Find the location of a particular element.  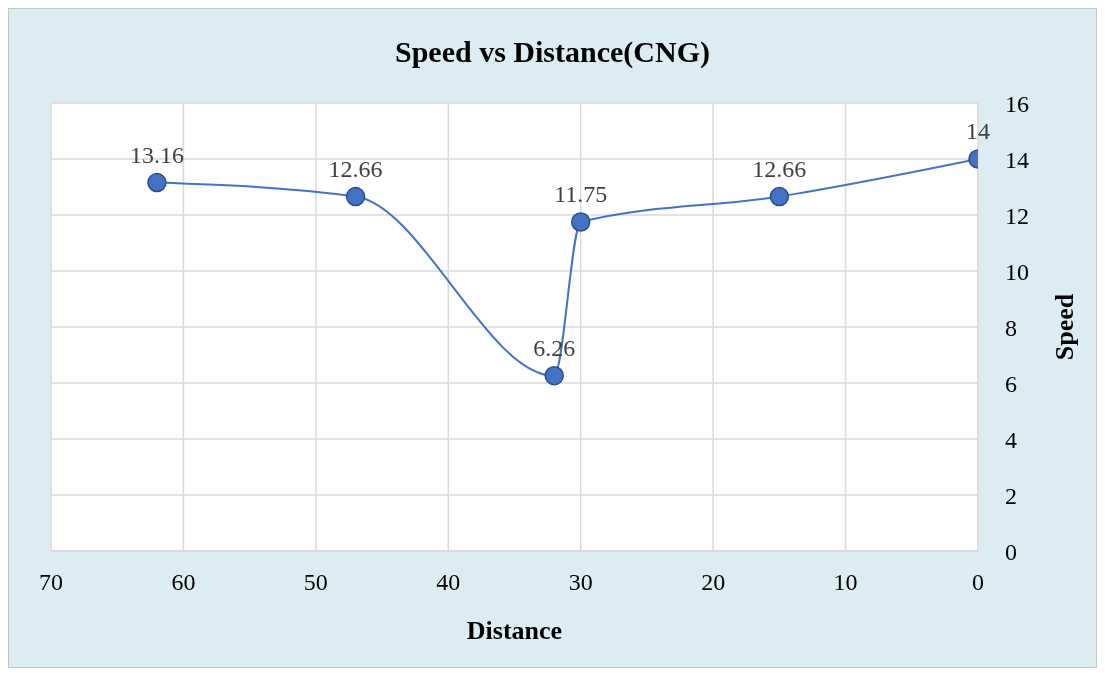

y-tick-label: 12 is located at coordinates (1017, 215).